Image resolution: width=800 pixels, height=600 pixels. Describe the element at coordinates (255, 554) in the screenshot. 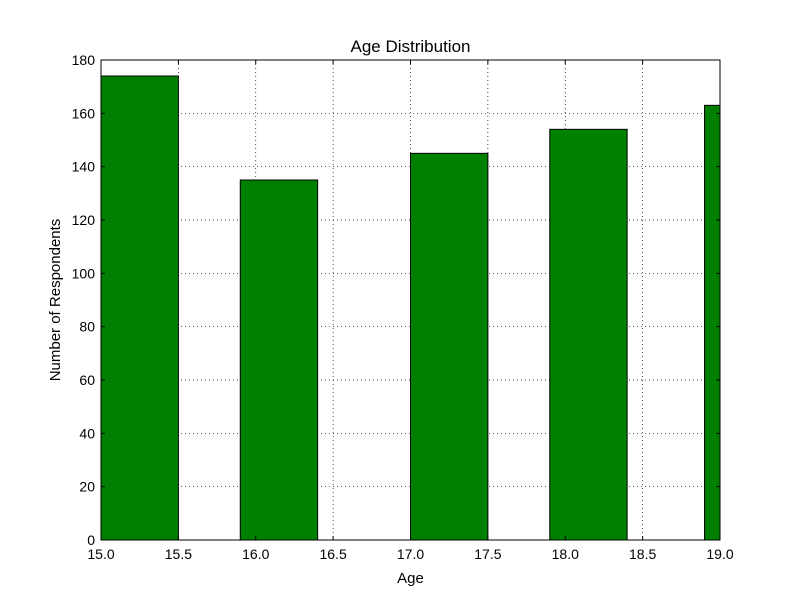

I see `x-tick-label: 16.0` at that location.